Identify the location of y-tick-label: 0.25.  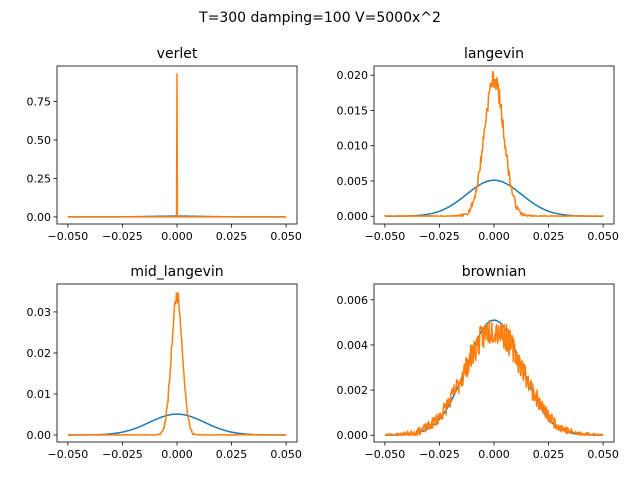
(39, 178).